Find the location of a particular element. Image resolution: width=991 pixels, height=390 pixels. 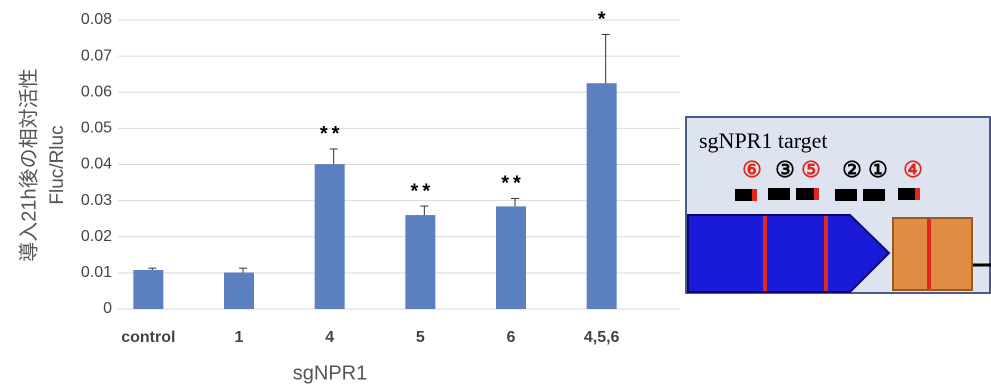

exon-box is located at coordinates (932, 254).